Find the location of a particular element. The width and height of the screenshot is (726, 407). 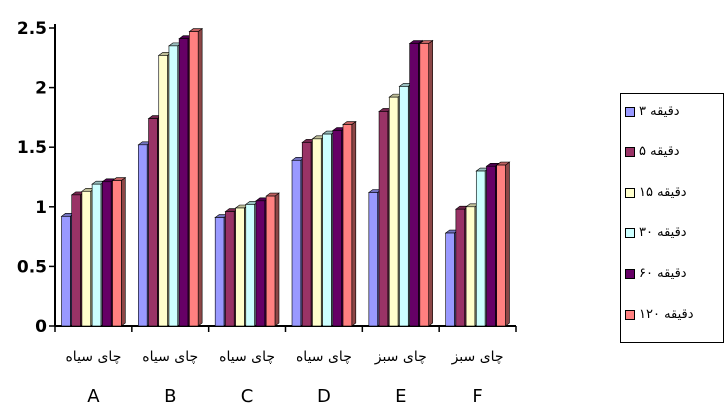

x-category-label: B is located at coordinates (170, 396).